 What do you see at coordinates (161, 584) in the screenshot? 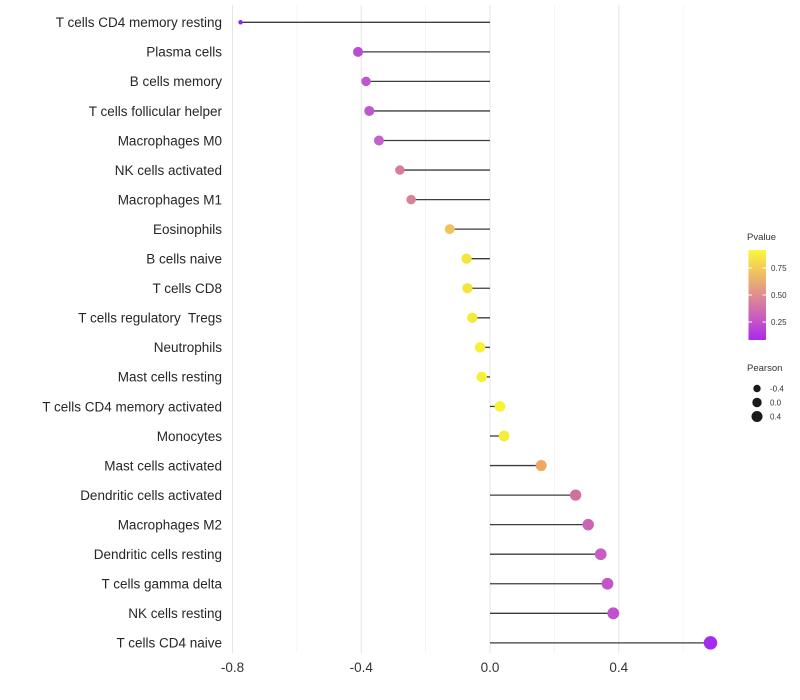
I see `y-axis-label: T cells gamma delta` at bounding box center [161, 584].